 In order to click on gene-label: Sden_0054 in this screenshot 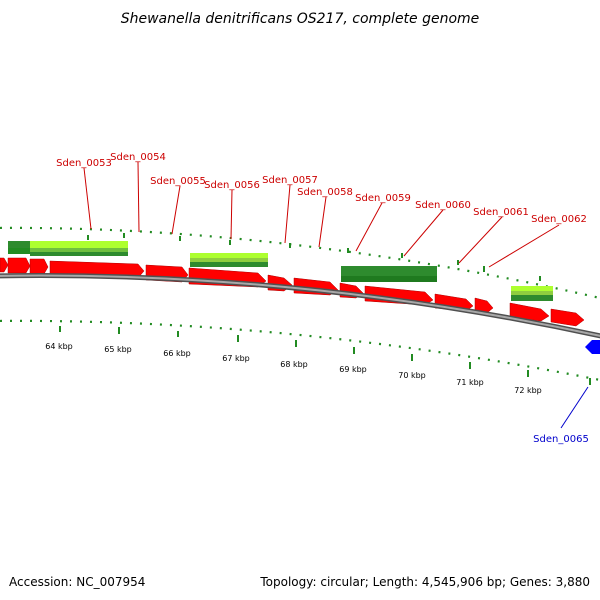, I will do `click(138, 157)`.